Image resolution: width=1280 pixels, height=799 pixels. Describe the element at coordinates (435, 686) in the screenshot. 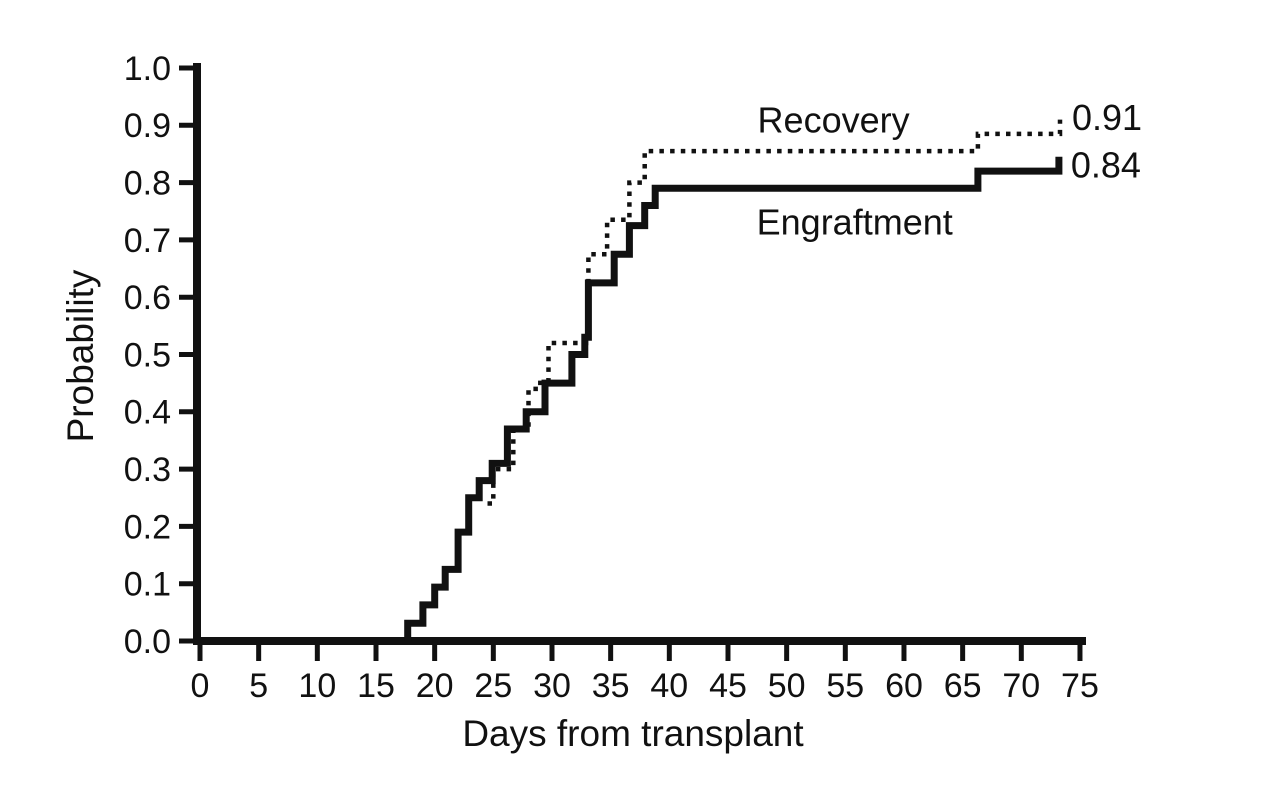

I see `x-tick-label: 20` at that location.